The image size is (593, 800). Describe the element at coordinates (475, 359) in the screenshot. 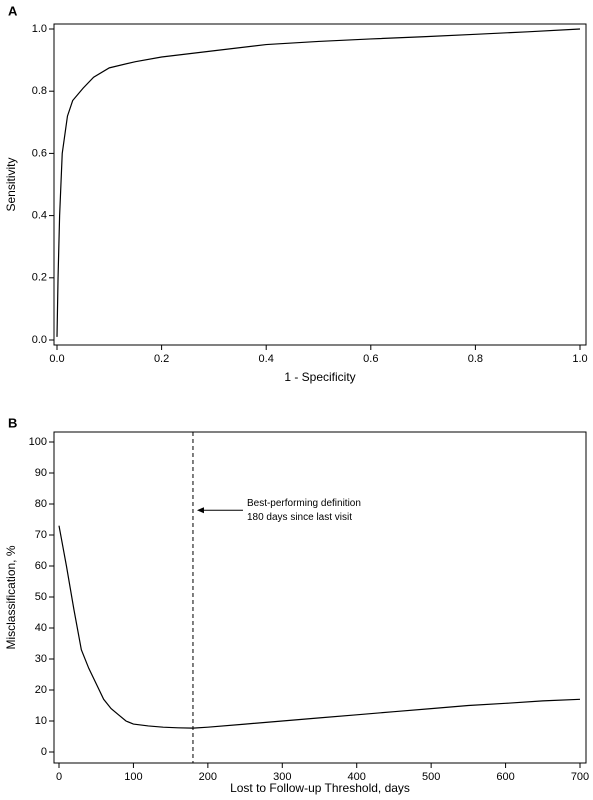

I see `x-tick-label: 0.8` at that location.